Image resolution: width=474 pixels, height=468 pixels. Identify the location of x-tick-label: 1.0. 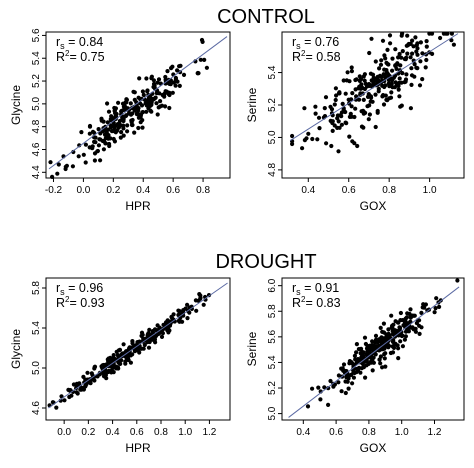
(430, 190).